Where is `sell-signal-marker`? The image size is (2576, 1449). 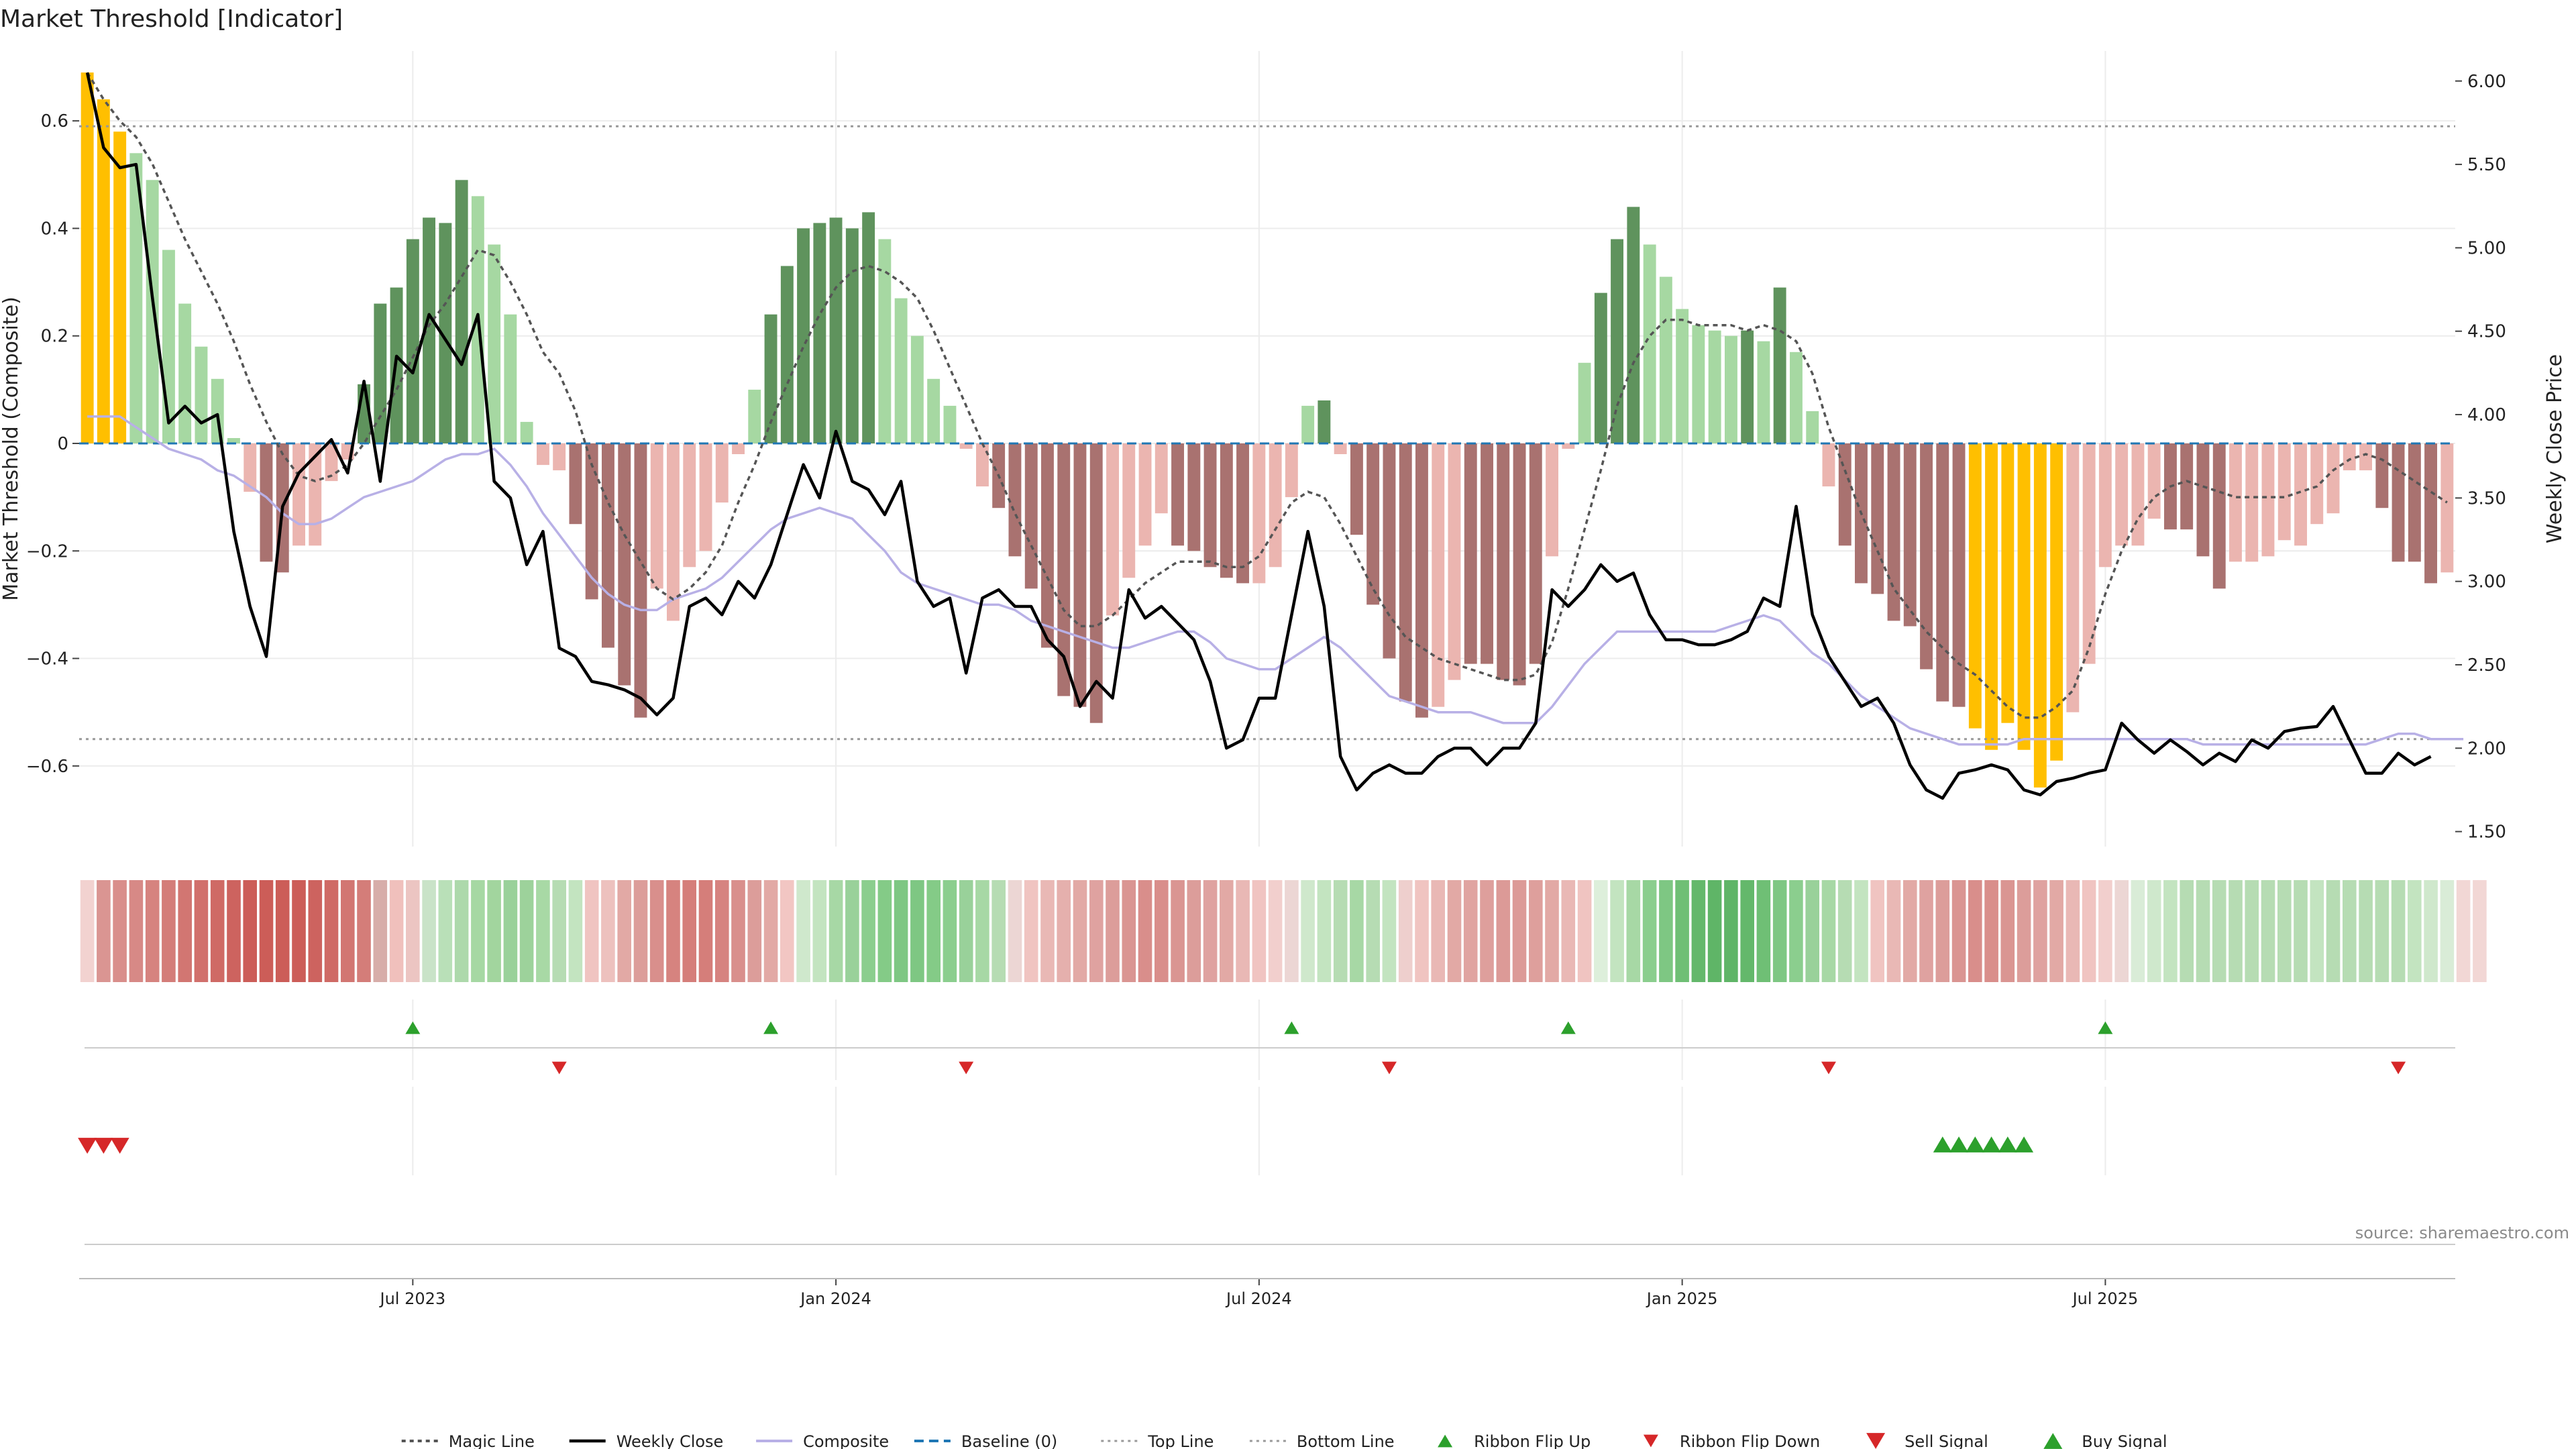 sell-signal-marker is located at coordinates (87, 1146).